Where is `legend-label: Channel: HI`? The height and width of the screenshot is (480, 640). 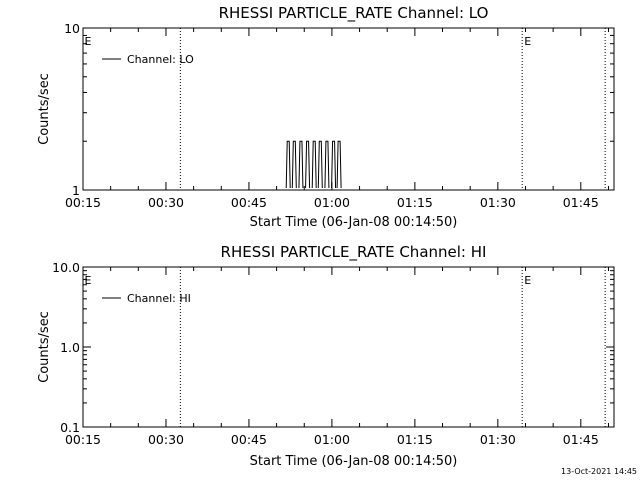 legend-label: Channel: HI is located at coordinates (159, 298).